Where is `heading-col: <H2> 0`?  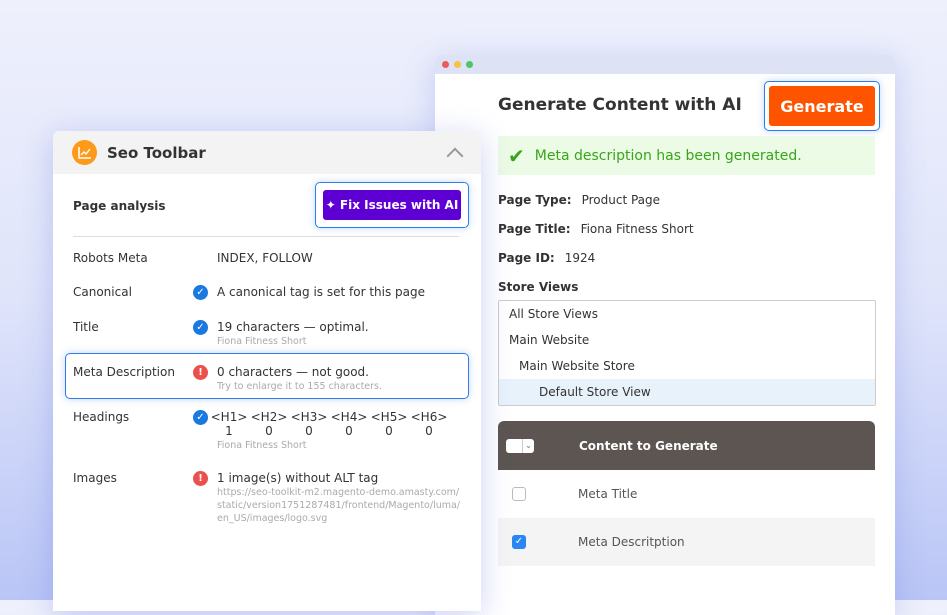
heading-col: <H2> 0 is located at coordinates (269, 424).